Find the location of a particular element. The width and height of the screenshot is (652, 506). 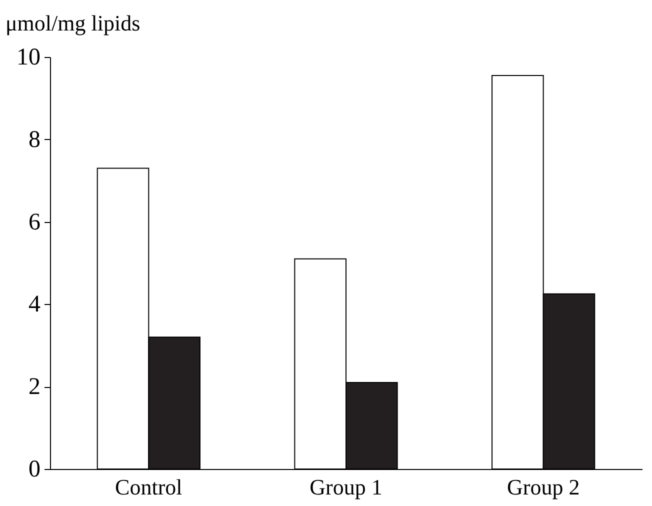

y-tick-label: 4 is located at coordinates (34, 305).